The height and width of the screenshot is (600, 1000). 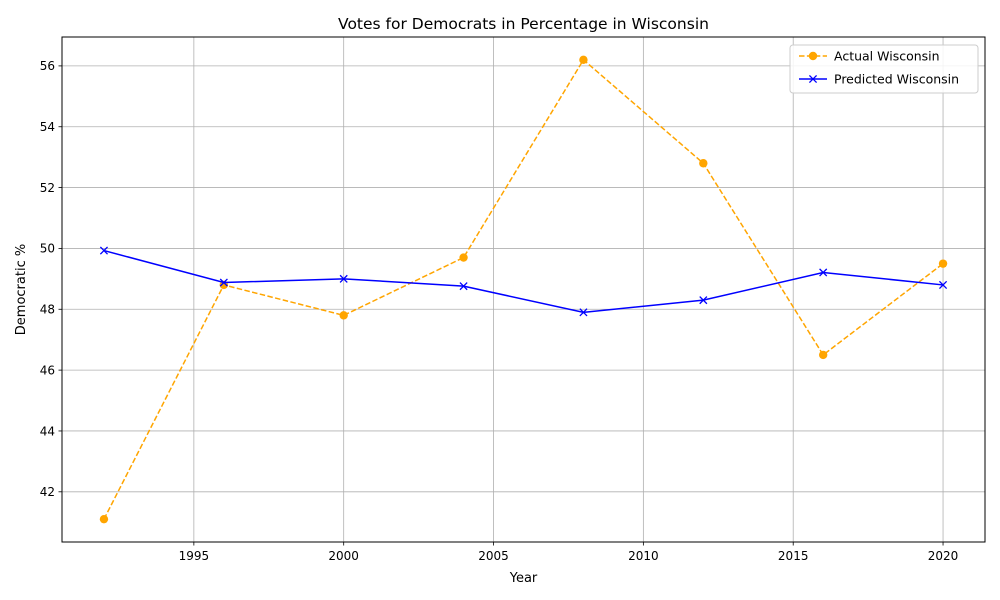 I want to click on x-axis-label: Year, so click(x=523, y=578).